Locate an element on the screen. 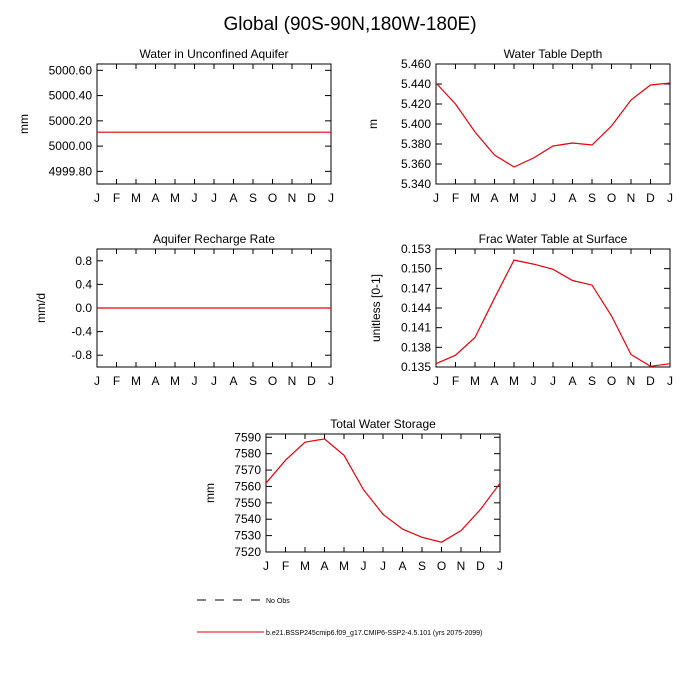  y-tick-label: 7590 is located at coordinates (247, 437).